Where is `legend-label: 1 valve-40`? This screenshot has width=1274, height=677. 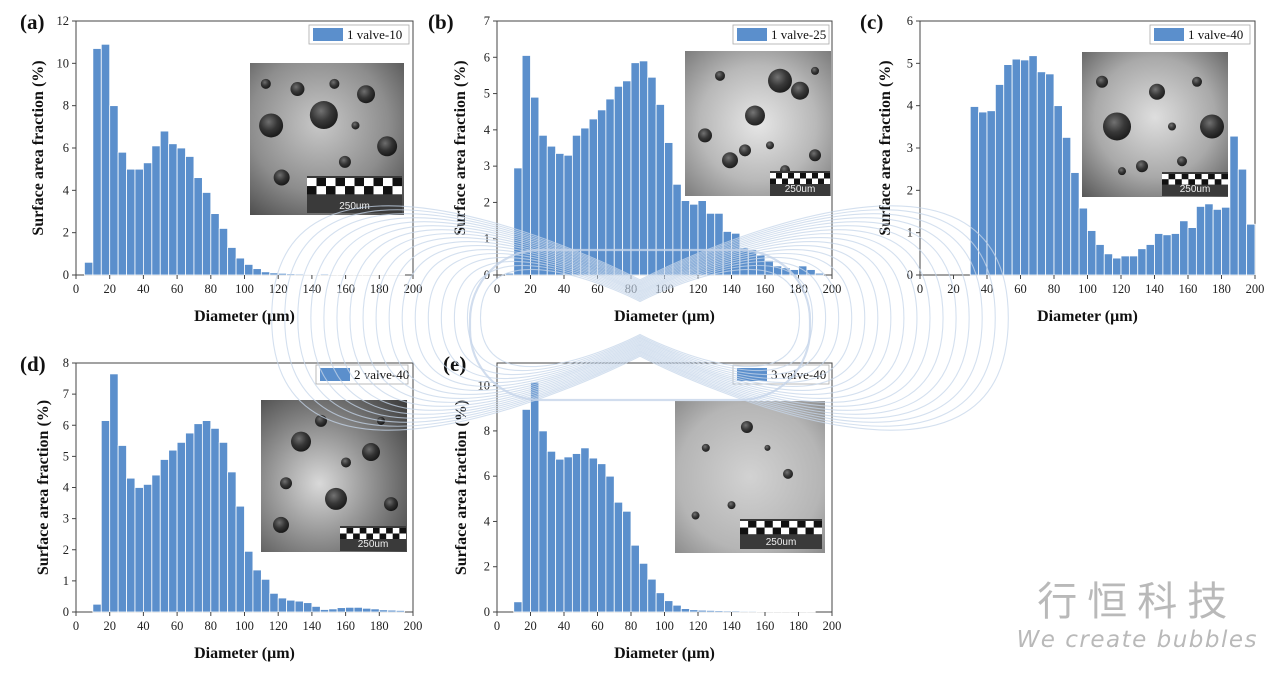
legend-label: 1 valve-40 is located at coordinates (1215, 34).